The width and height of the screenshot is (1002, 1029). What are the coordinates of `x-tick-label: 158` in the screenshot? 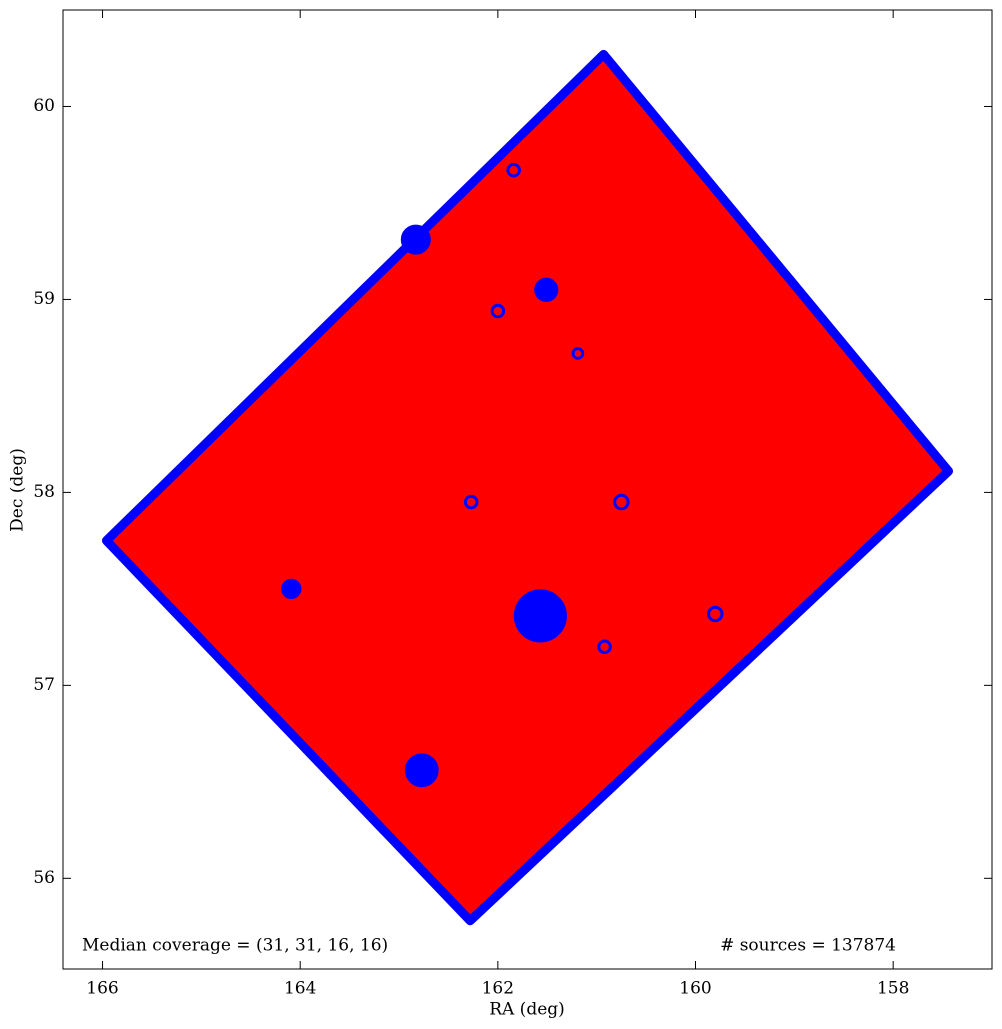 It's located at (893, 989).